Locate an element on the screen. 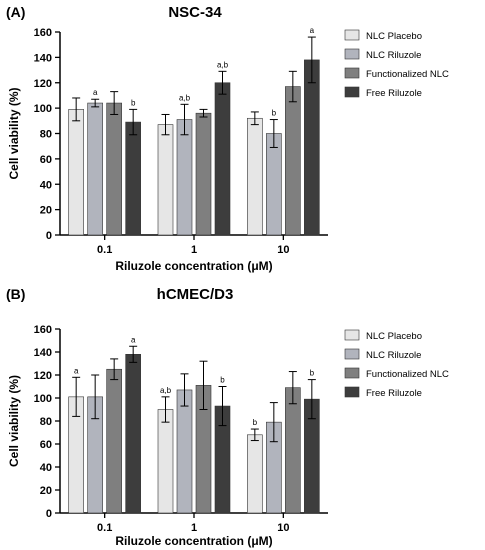 The height and width of the screenshot is (550, 485). panel-label: (A) is located at coordinates (16, 12).